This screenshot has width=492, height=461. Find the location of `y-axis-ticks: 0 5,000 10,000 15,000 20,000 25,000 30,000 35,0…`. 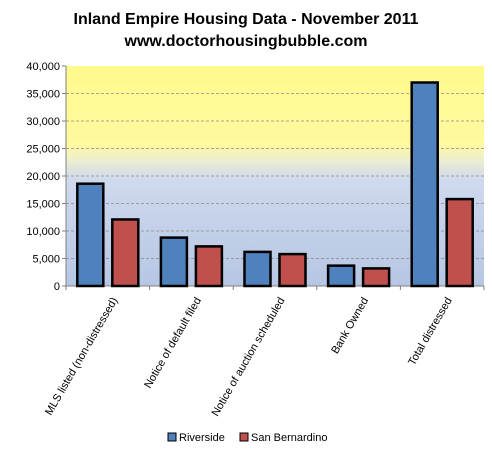

y-axis-ticks: 0 5,000 10,000 15,000 20,000 25,000 30,000 35,0… is located at coordinates (46, 177).